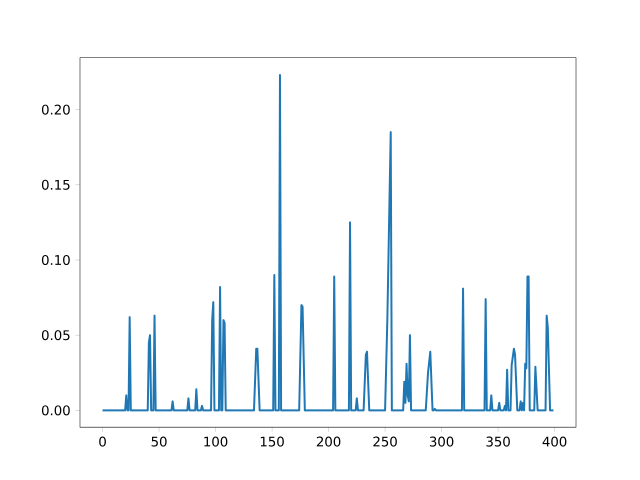 The width and height of the screenshot is (640, 480). What do you see at coordinates (56, 335) in the screenshot?
I see `y-tick-label: 0.05` at bounding box center [56, 335].